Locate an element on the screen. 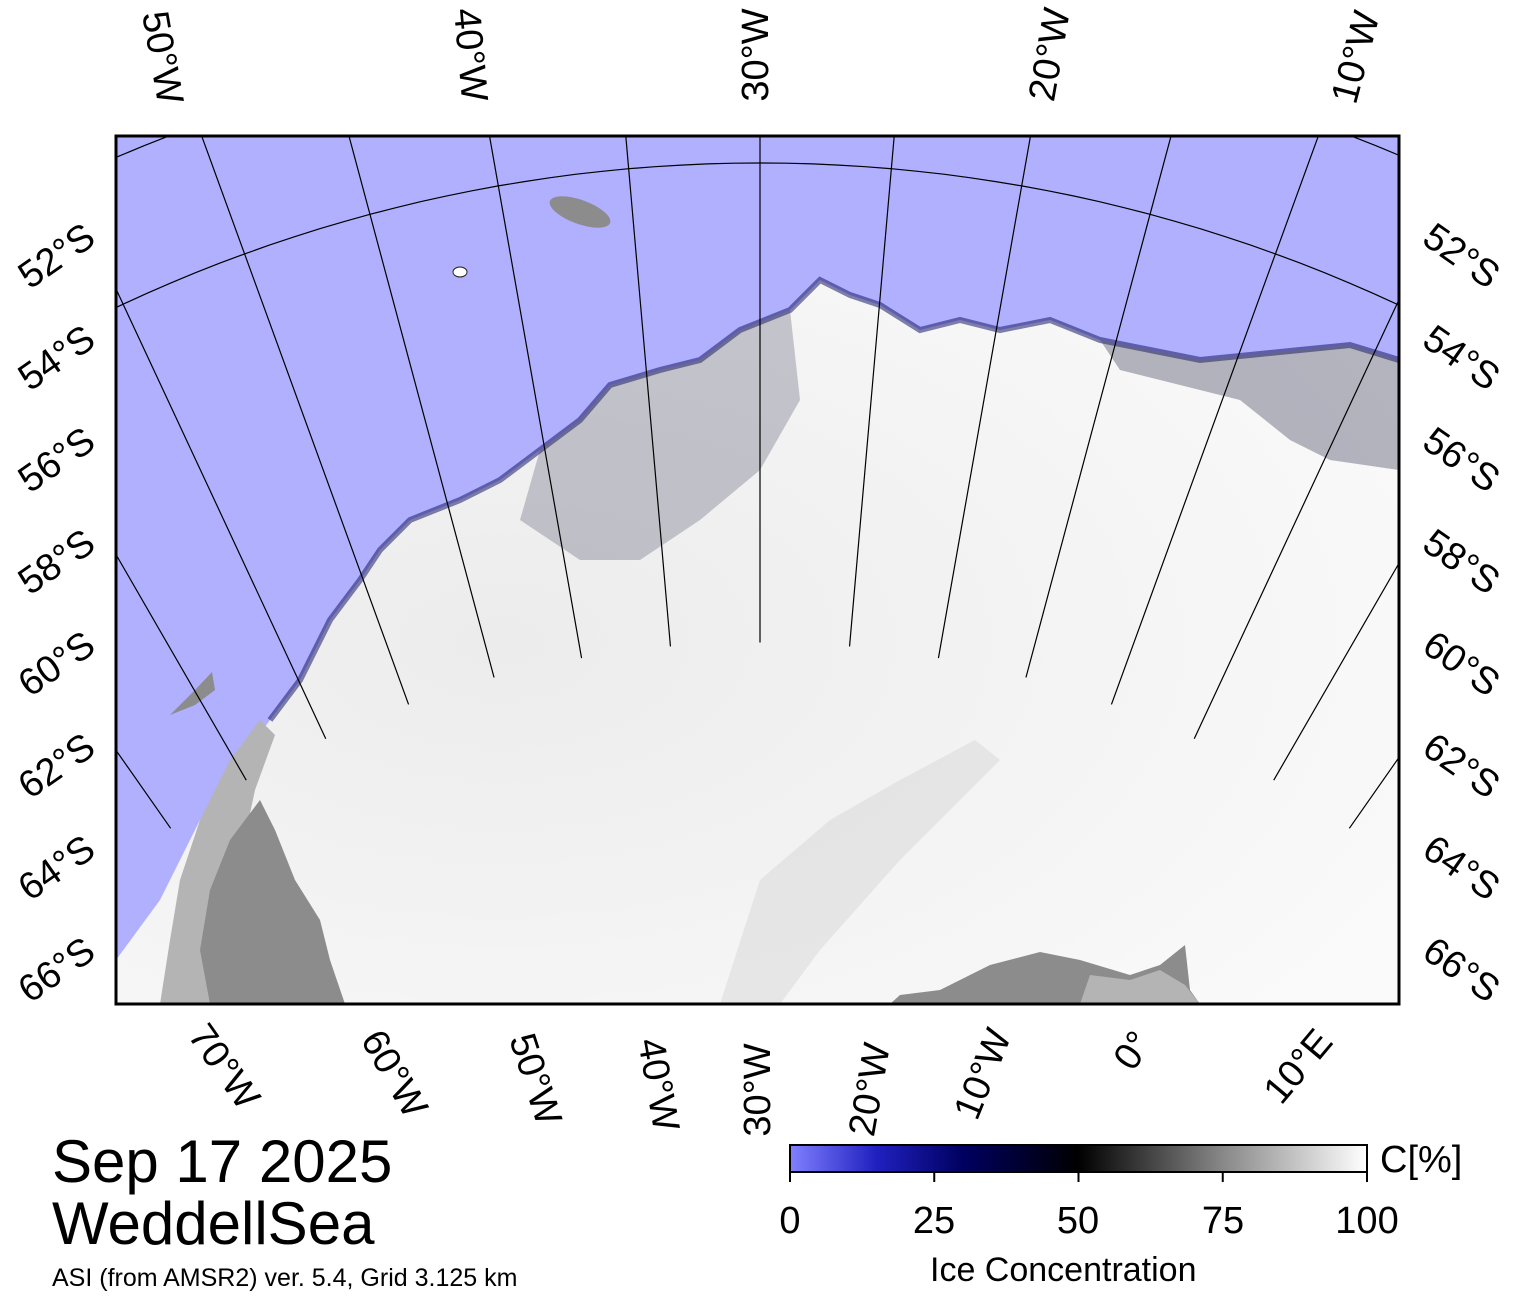  right-latitude-label: 64°S is located at coordinates (1461, 868).